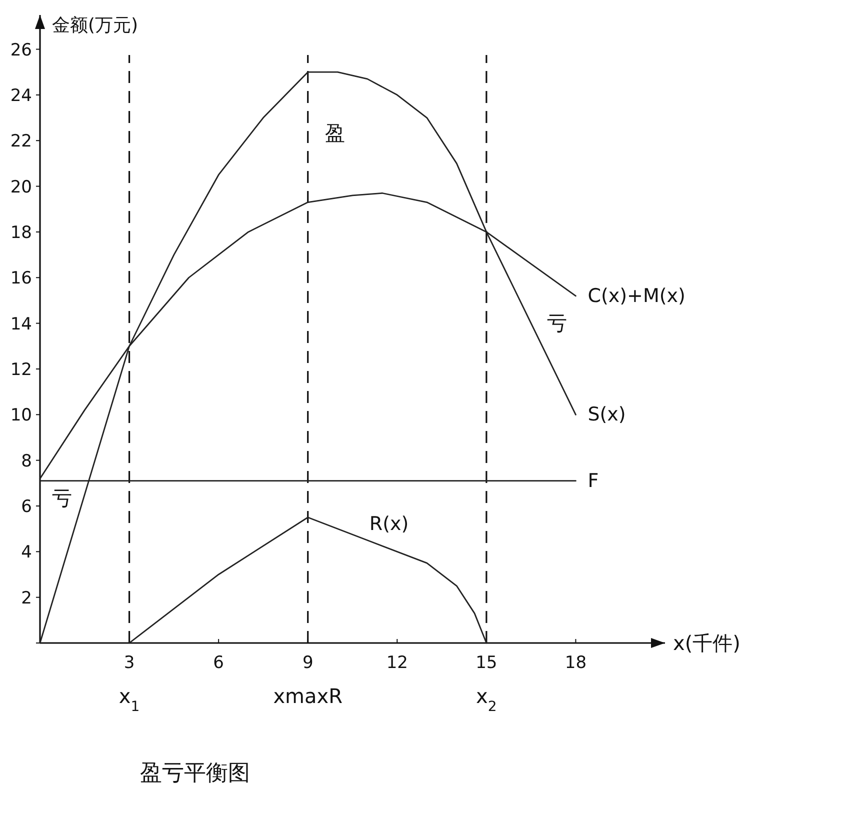  What do you see at coordinates (195, 773) in the screenshot?
I see `text: 盈亏平衡图` at bounding box center [195, 773].